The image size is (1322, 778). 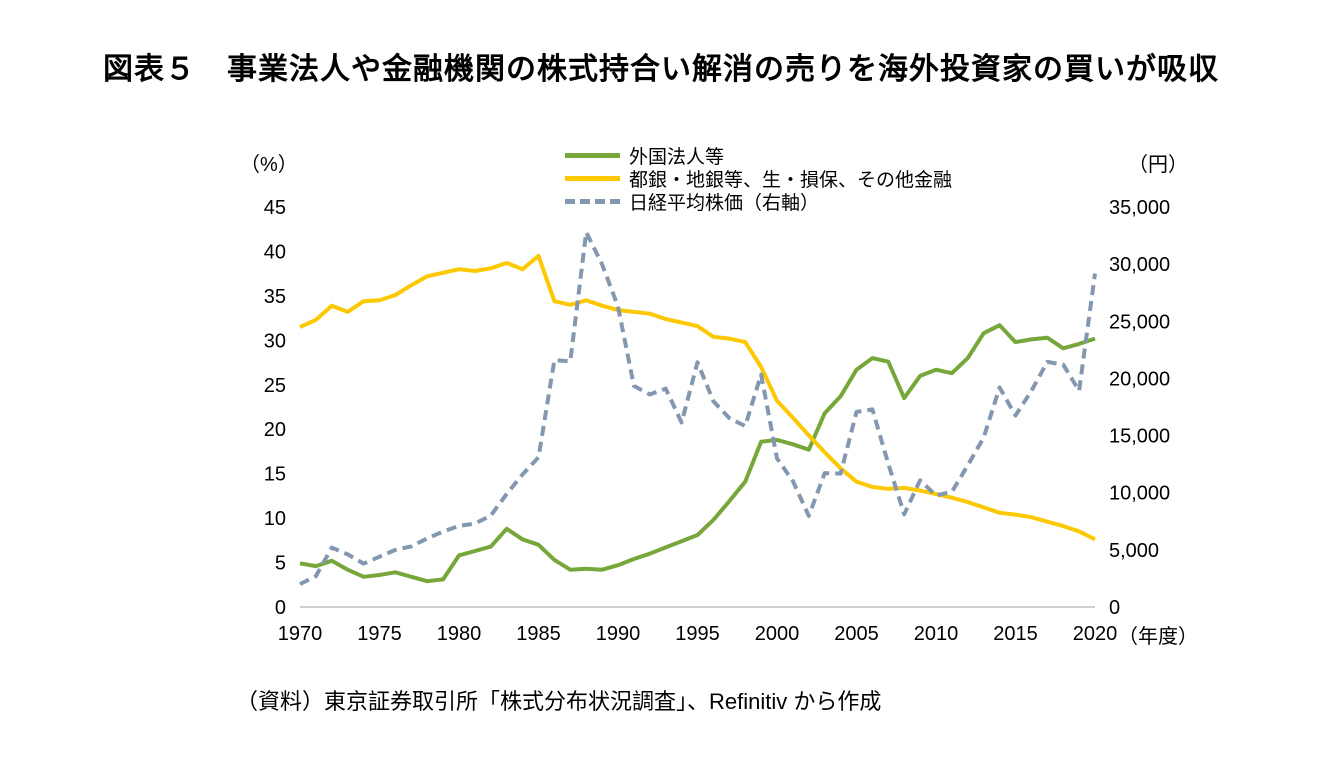 What do you see at coordinates (618, 634) in the screenshot?
I see `x-tick-label: 1990` at bounding box center [618, 634].